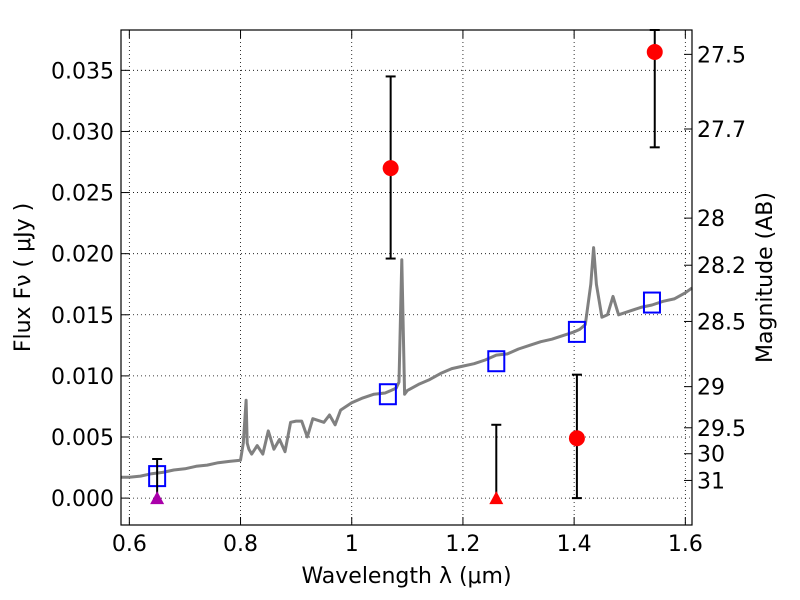 The height and width of the screenshot is (600, 800). What do you see at coordinates (406, 576) in the screenshot?
I see `x-axis-label: Wavelength λ (μm)` at bounding box center [406, 576].